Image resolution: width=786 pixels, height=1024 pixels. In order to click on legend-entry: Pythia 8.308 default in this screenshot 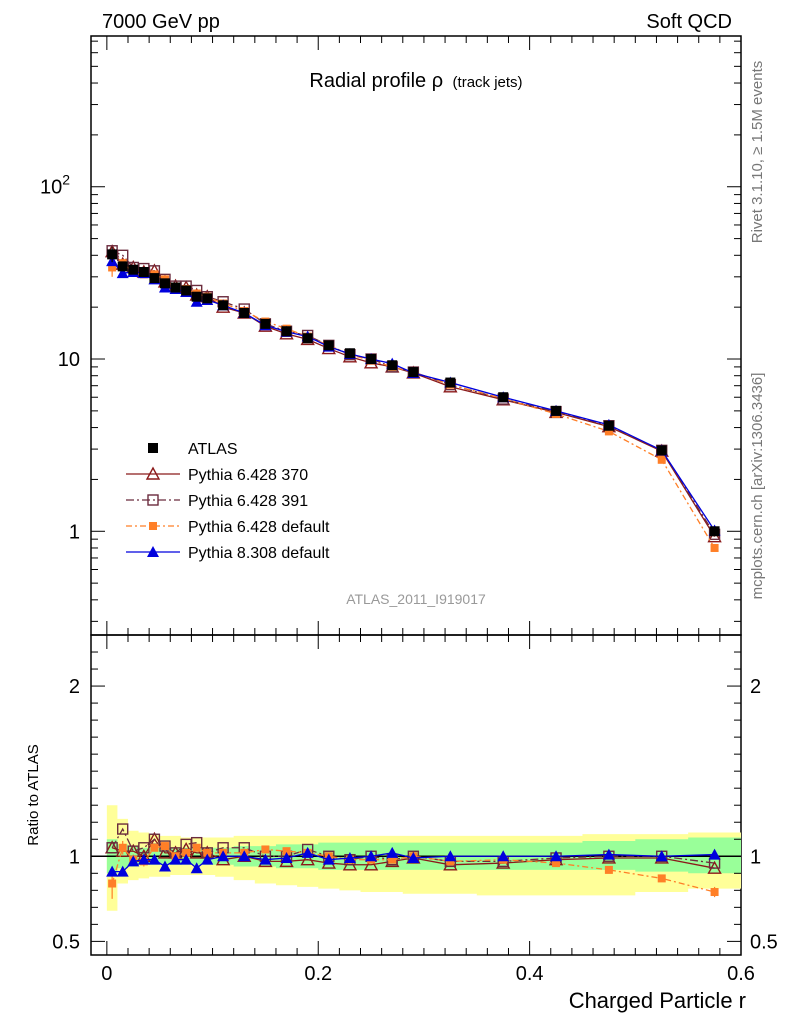, I will do `click(228, 553)`.